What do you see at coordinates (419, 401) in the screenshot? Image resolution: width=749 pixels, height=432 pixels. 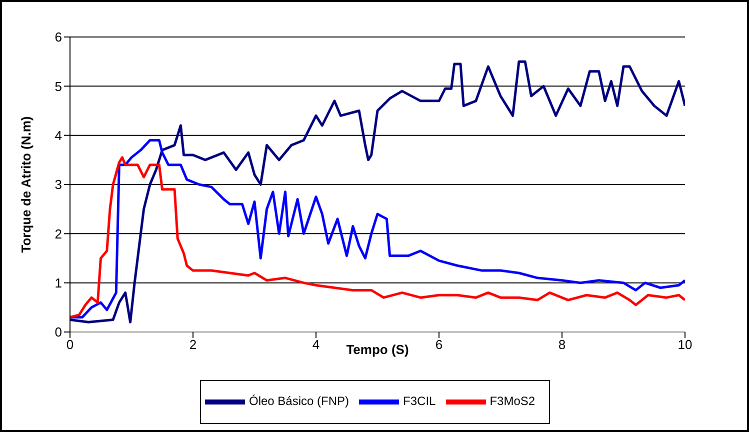 I see `legend-label: F3CIL` at bounding box center [419, 401].